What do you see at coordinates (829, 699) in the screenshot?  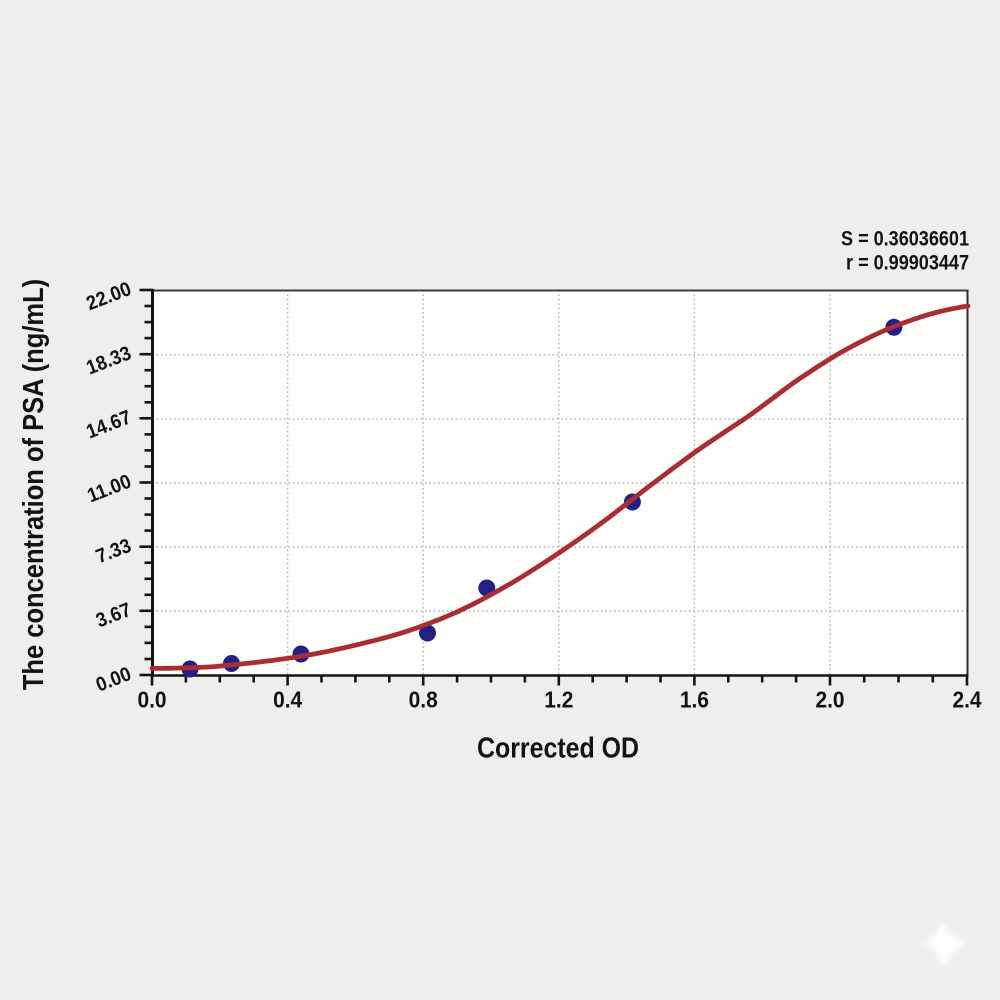 I see `svg-text: 2.0` at bounding box center [829, 699].